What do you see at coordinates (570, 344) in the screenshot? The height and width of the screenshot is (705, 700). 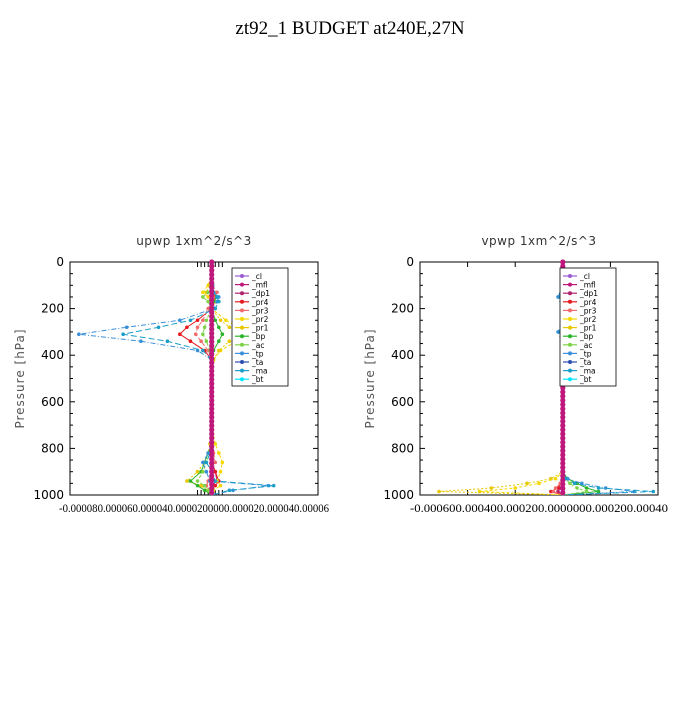 I see `legend-marker-ac` at bounding box center [570, 344].